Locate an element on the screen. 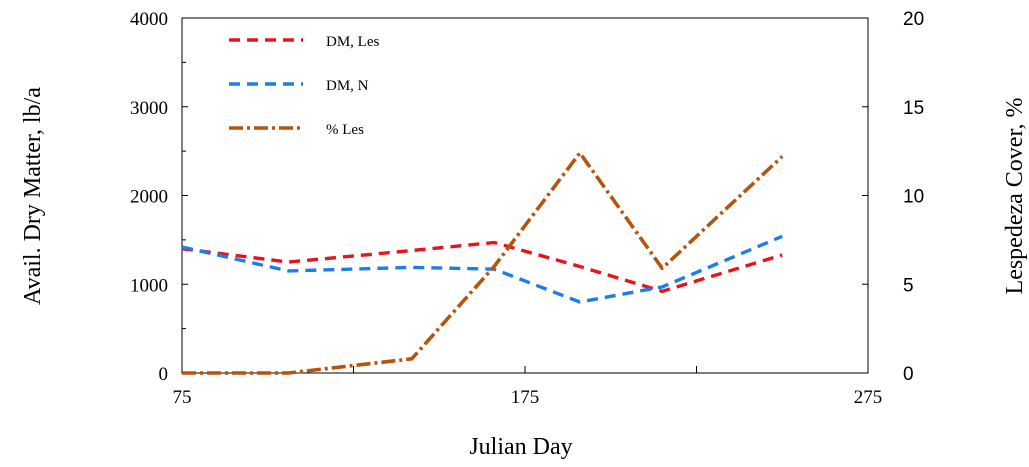 This screenshot has height=467, width=1029. legend: DM, Les DM, N % Les is located at coordinates (304, 86).